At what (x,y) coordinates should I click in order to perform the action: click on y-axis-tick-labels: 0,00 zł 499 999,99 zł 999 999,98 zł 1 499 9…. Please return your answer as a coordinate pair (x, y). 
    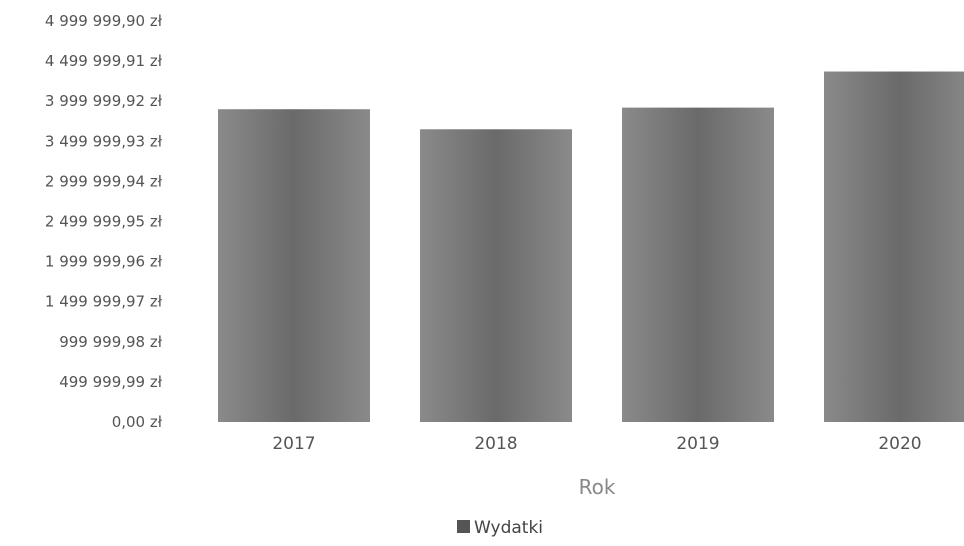
    Looking at the image, I should click on (104, 221).